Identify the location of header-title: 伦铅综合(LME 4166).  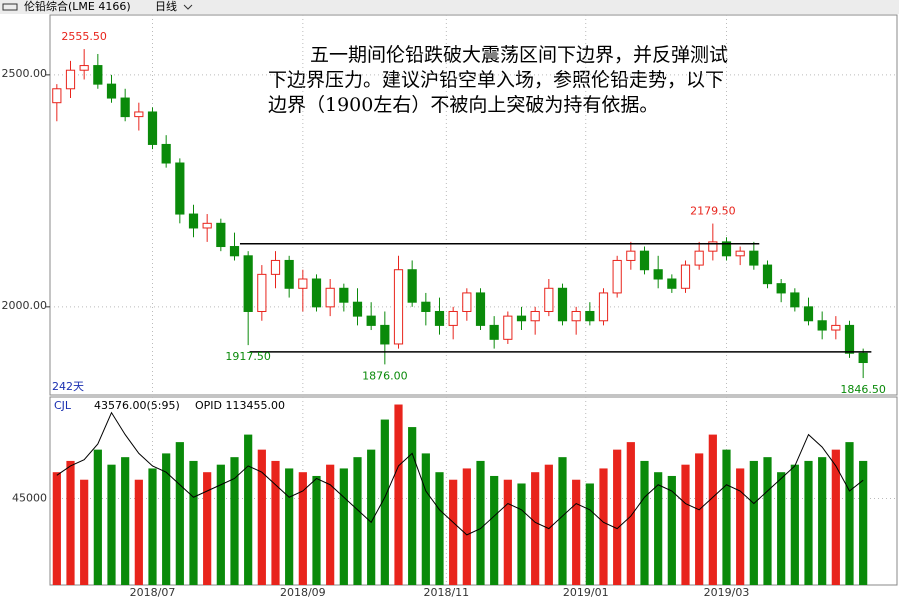
(77, 6).